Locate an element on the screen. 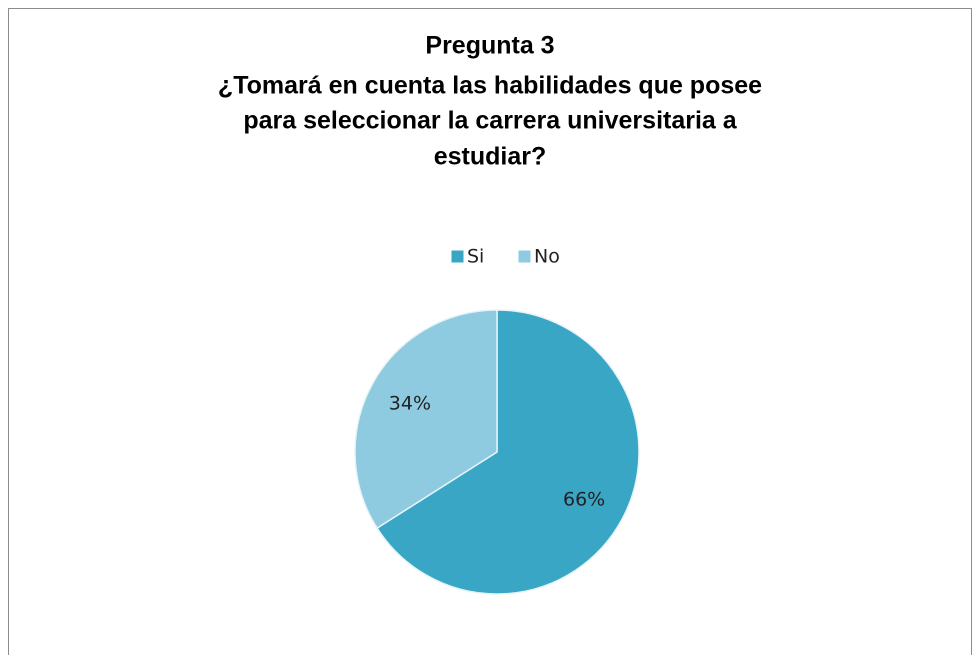  data-label: 66% is located at coordinates (584, 499).